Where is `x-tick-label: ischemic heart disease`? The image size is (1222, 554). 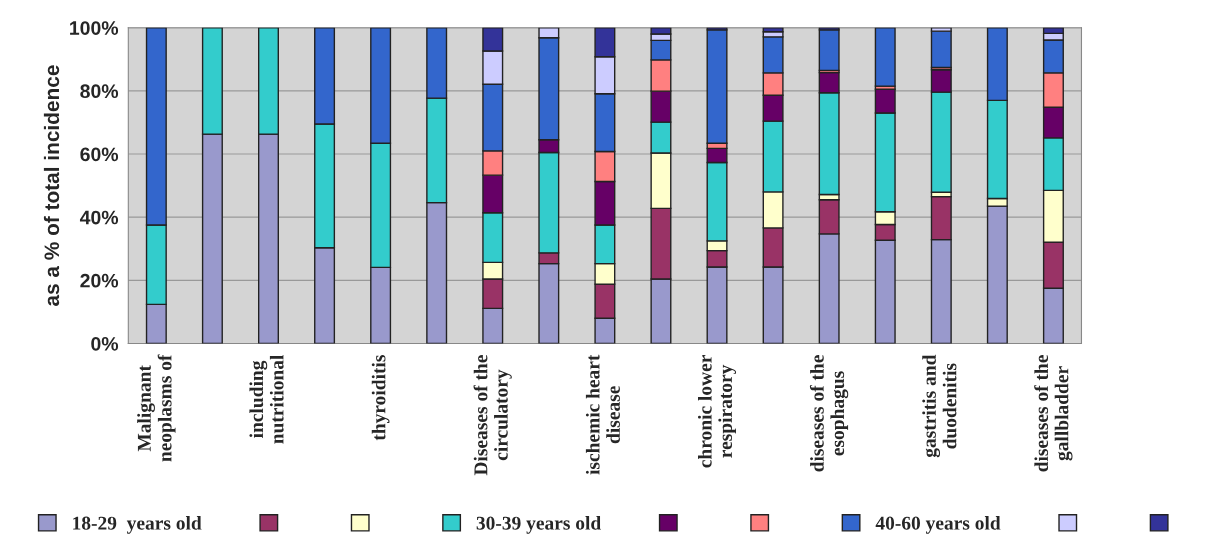
x-tick-label: ischemic heart disease is located at coordinates (602, 414).